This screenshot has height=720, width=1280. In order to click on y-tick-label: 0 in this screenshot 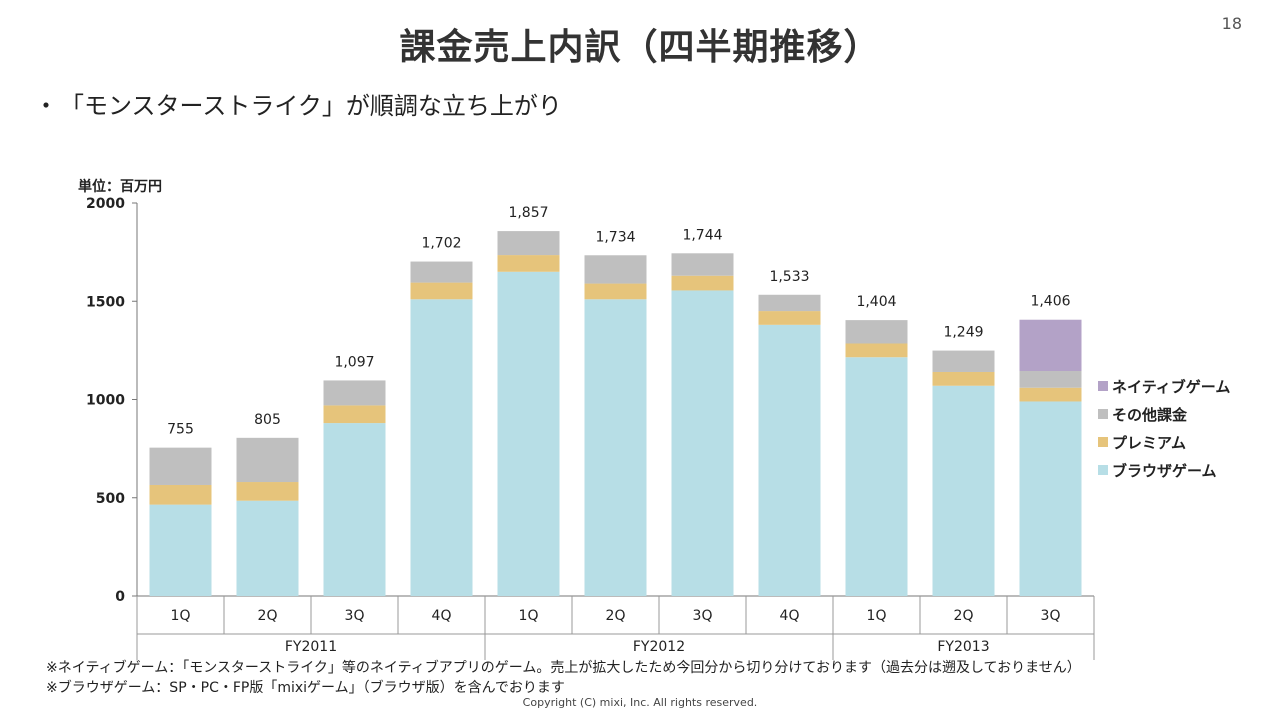, I will do `click(120, 597)`.